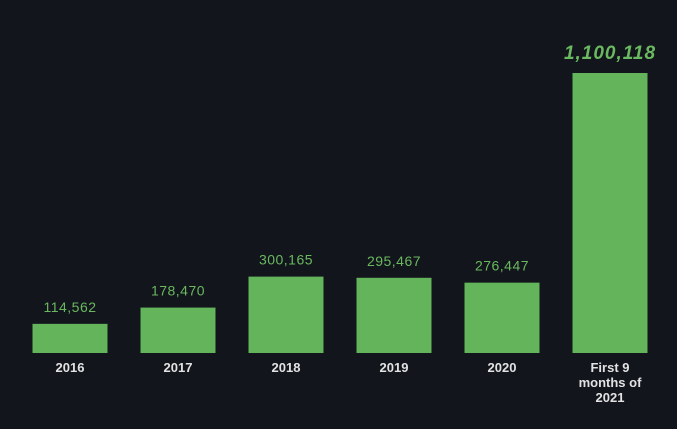 Image resolution: width=677 pixels, height=429 pixels. What do you see at coordinates (178, 291) in the screenshot?
I see `value-label: 178,470` at bounding box center [178, 291].